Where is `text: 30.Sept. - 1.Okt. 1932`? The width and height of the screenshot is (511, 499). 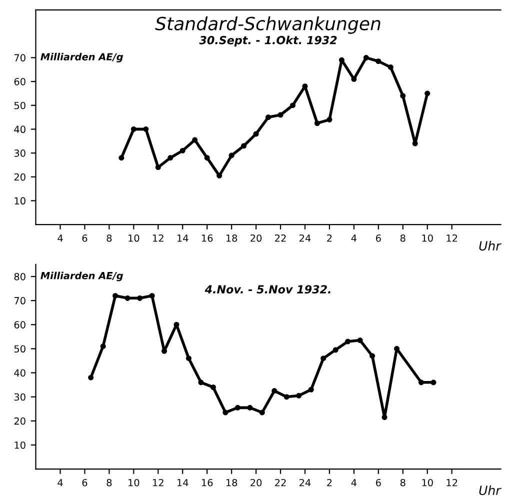 text: 30.Sept. - 1.Okt. 1932 is located at coordinates (268, 41).